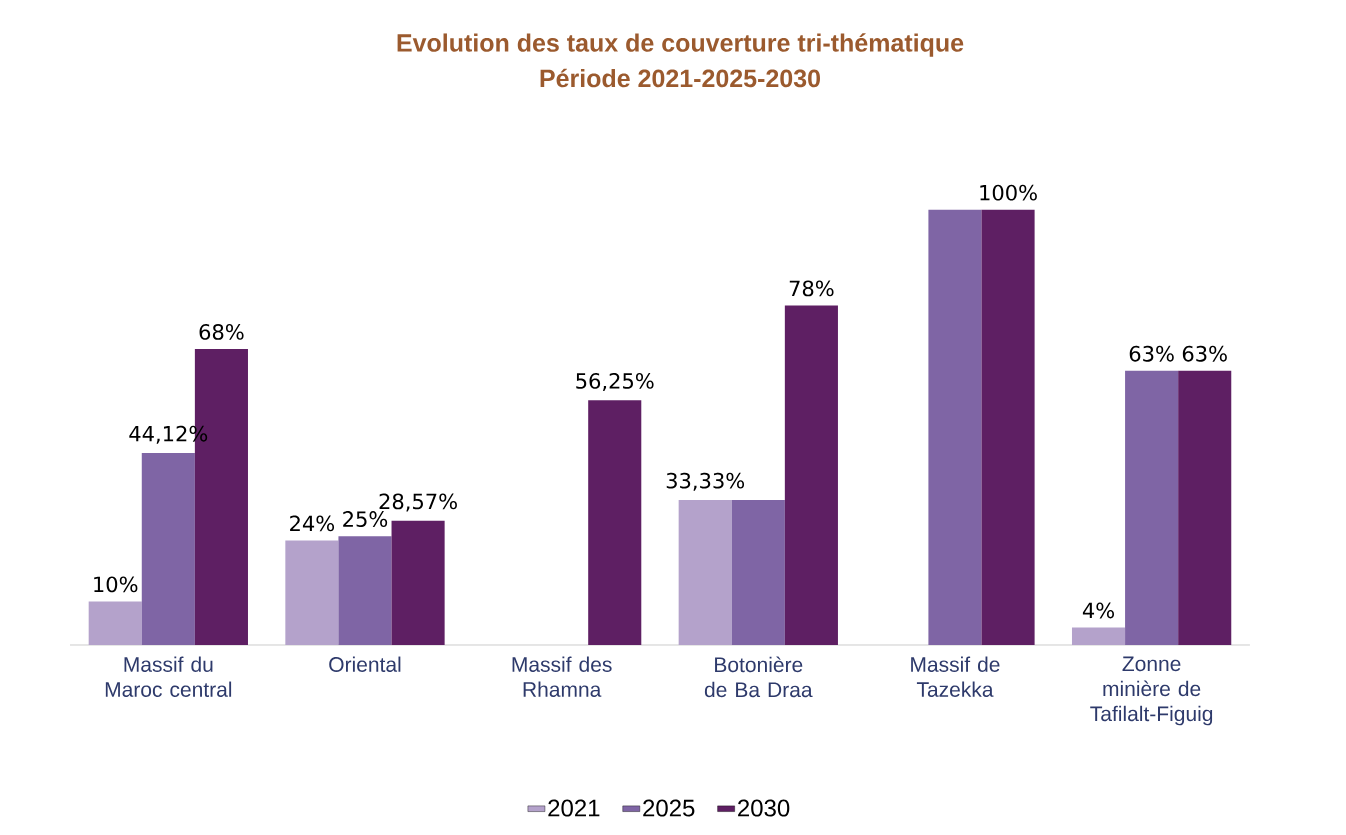  What do you see at coordinates (562, 676) in the screenshot?
I see `x-tick-label: Massif des Rhamna` at bounding box center [562, 676].